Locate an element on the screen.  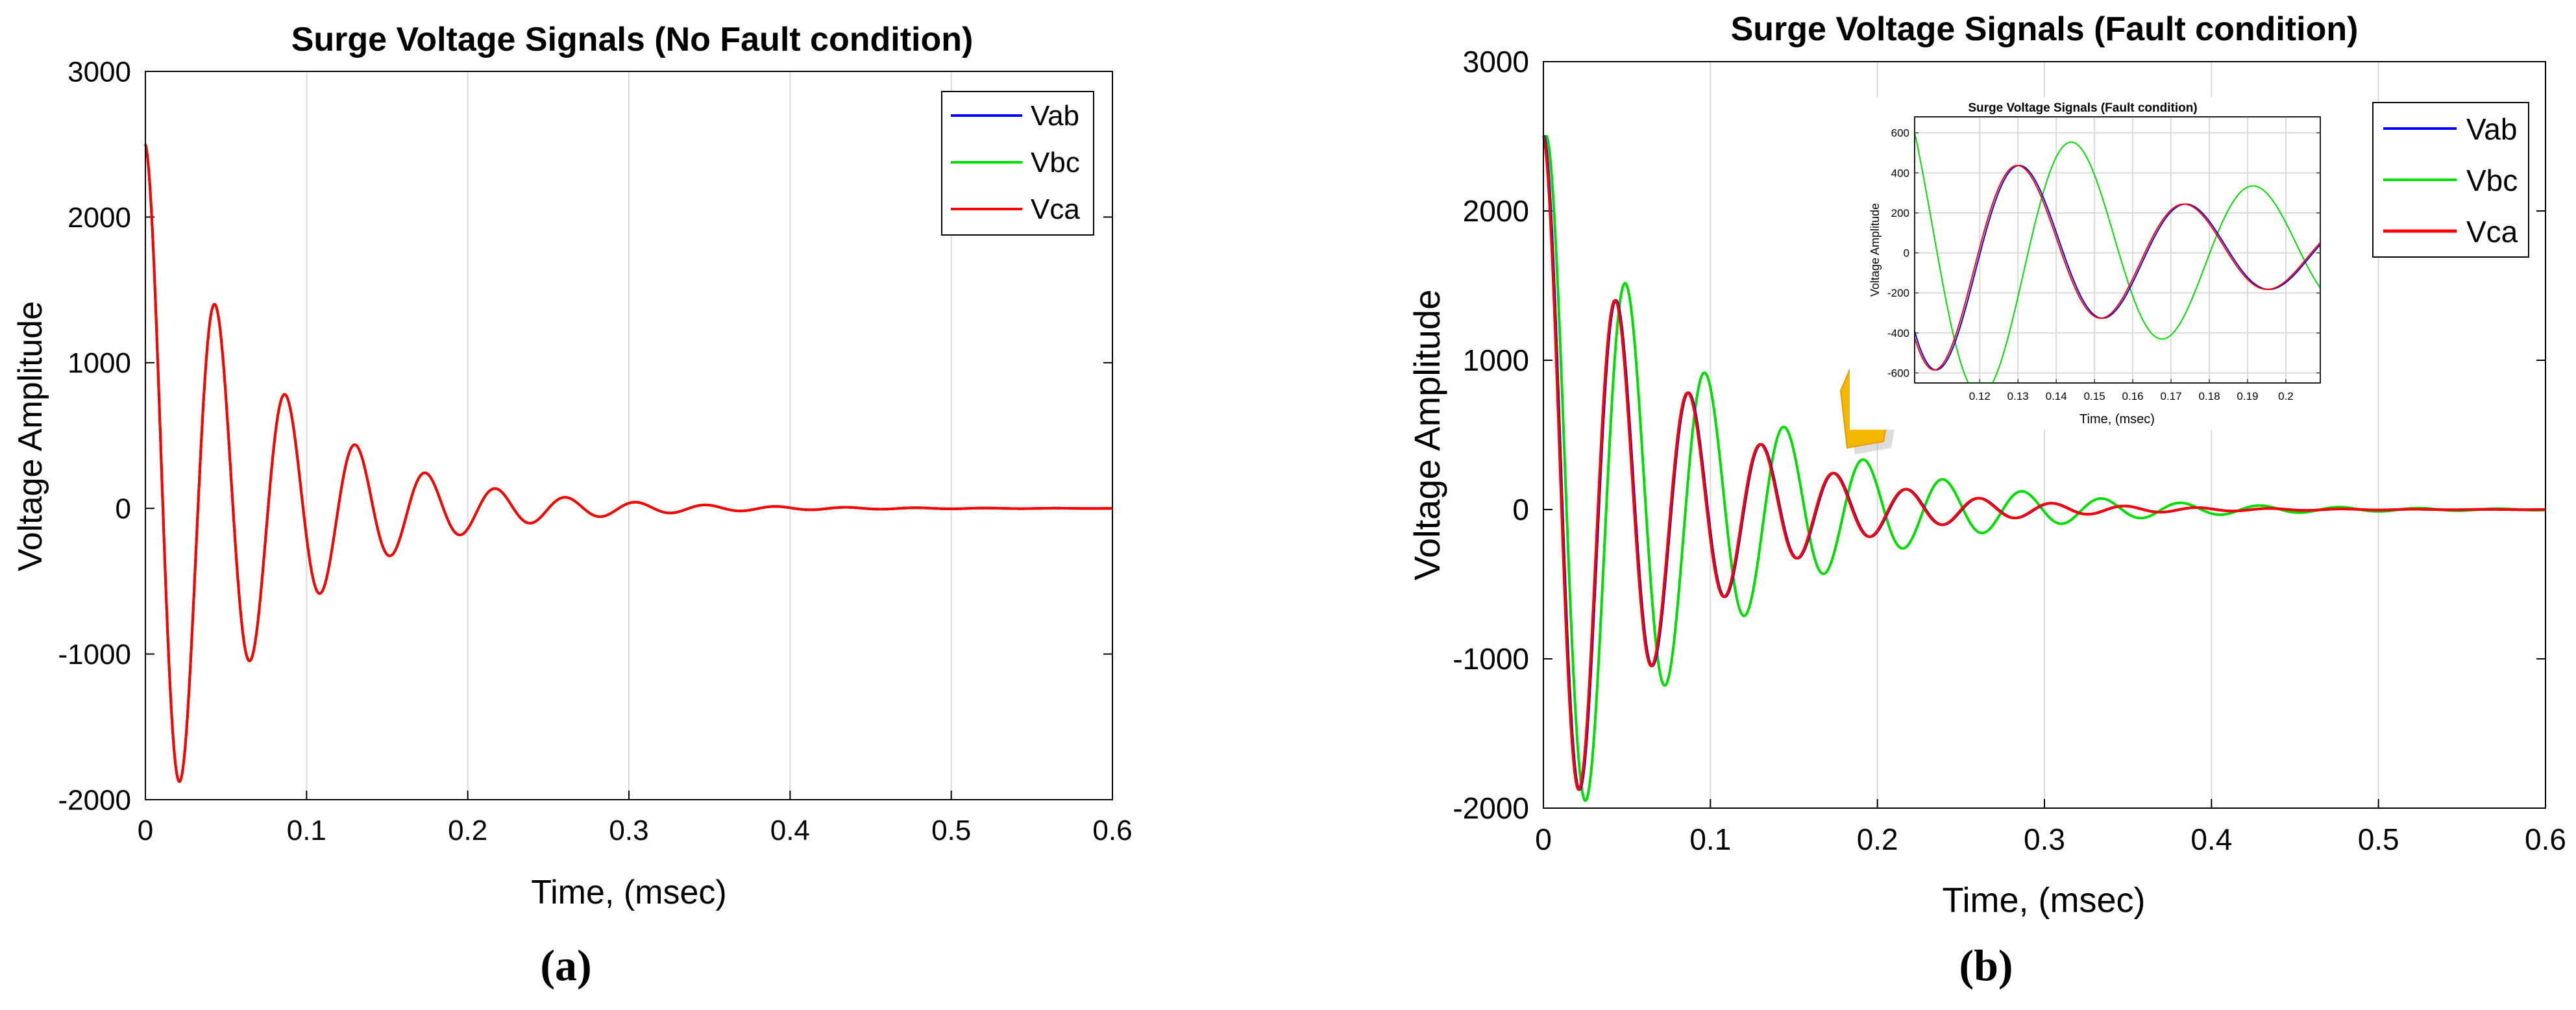
chart-a-caption: (a) is located at coordinates (565, 966).